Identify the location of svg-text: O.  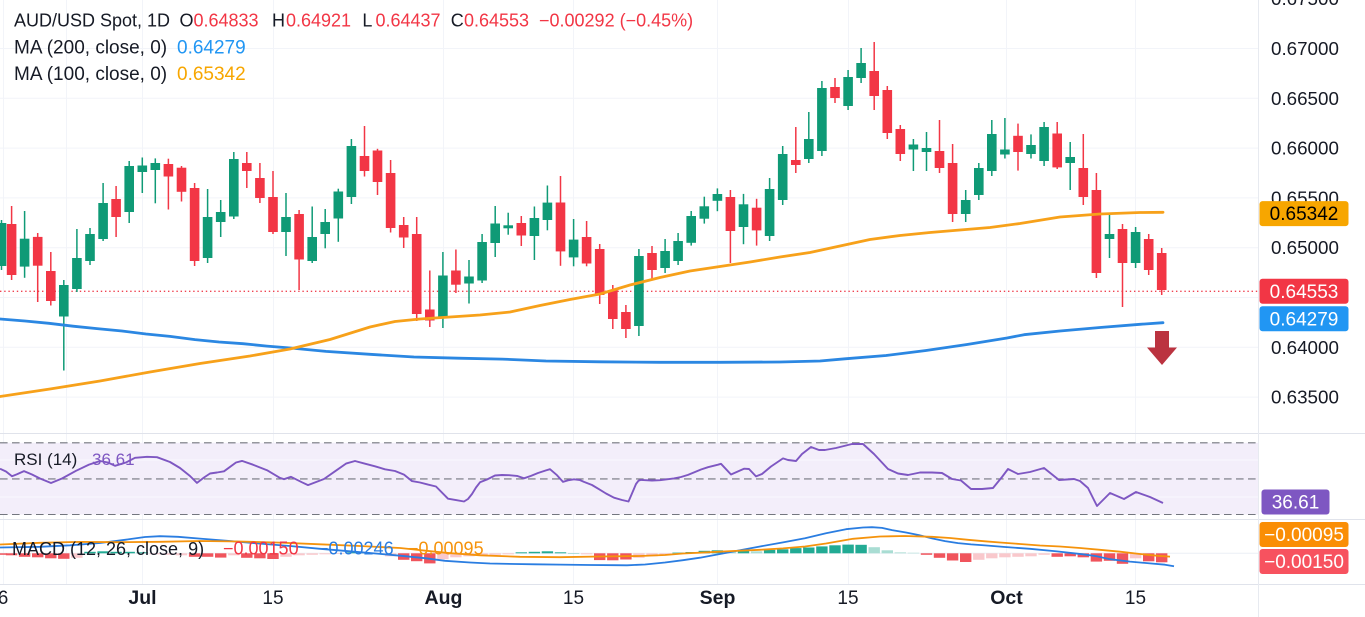
(187, 21).